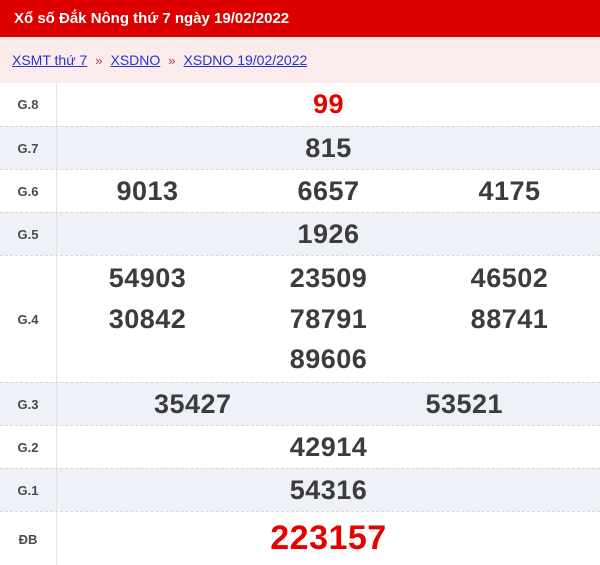  I want to click on prize-number: 815, so click(328, 147).